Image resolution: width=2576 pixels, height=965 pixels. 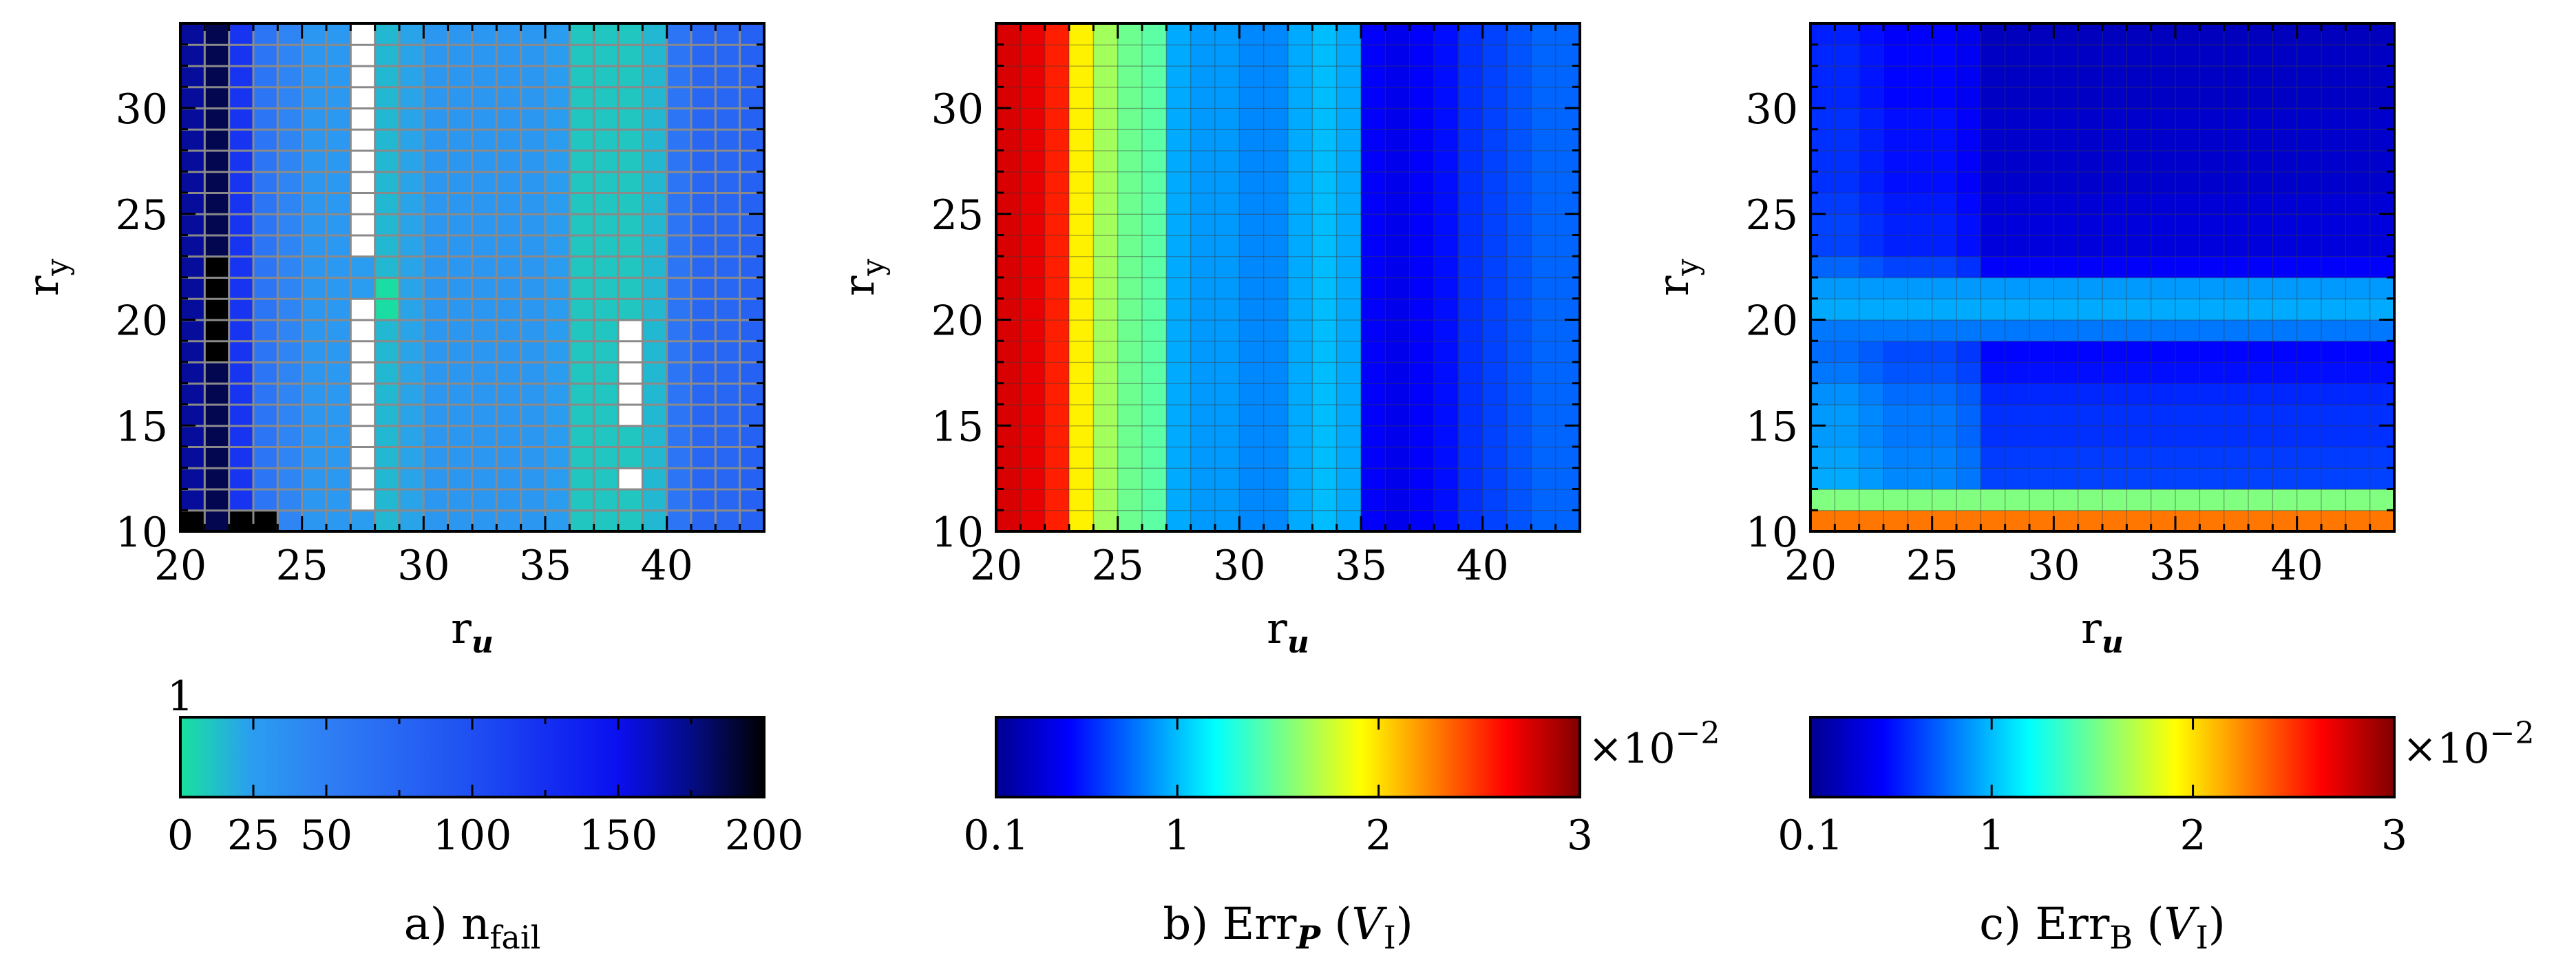 I want to click on x-axis-label: ru, so click(x=2102, y=631).